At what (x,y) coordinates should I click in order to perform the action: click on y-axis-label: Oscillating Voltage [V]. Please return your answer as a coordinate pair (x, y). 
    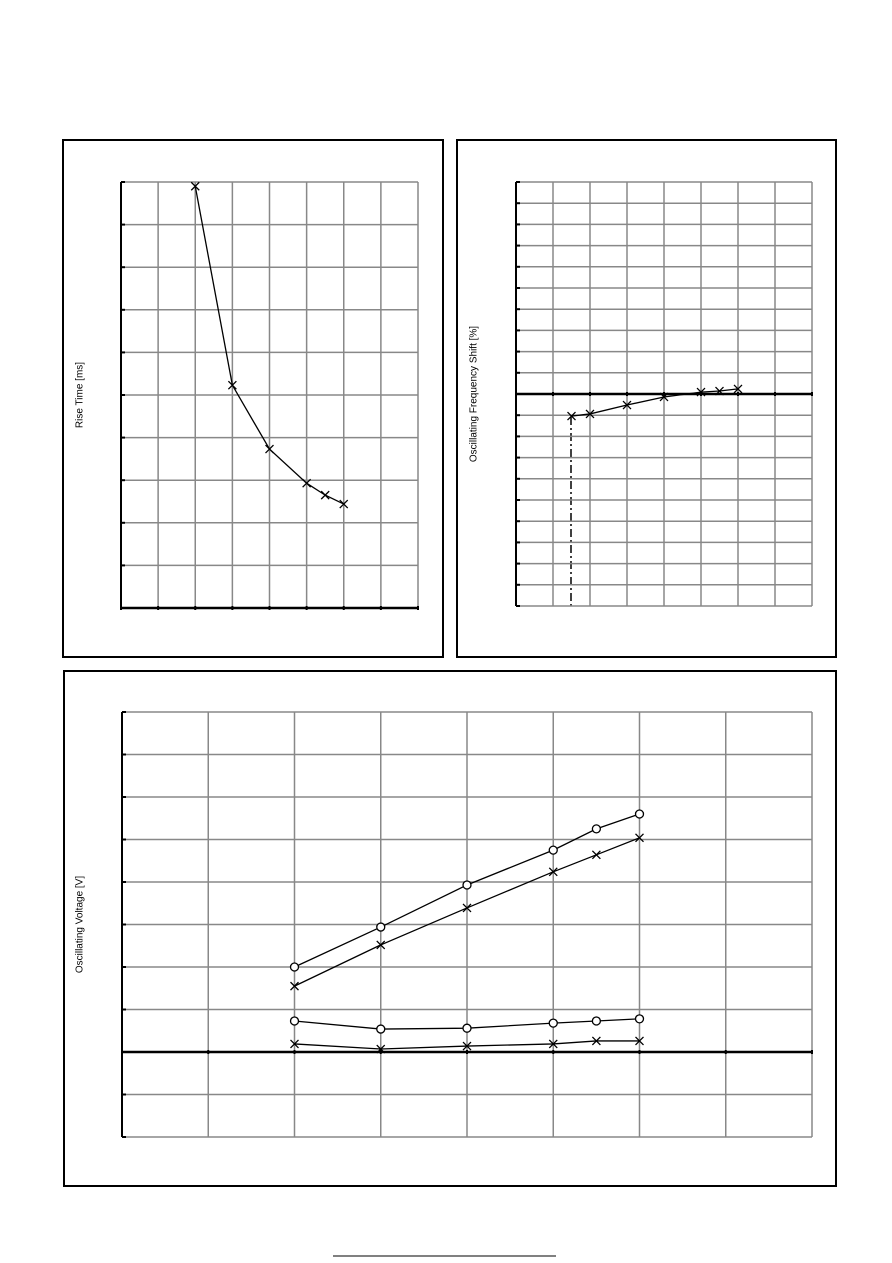
    Looking at the image, I should click on (80, 924).